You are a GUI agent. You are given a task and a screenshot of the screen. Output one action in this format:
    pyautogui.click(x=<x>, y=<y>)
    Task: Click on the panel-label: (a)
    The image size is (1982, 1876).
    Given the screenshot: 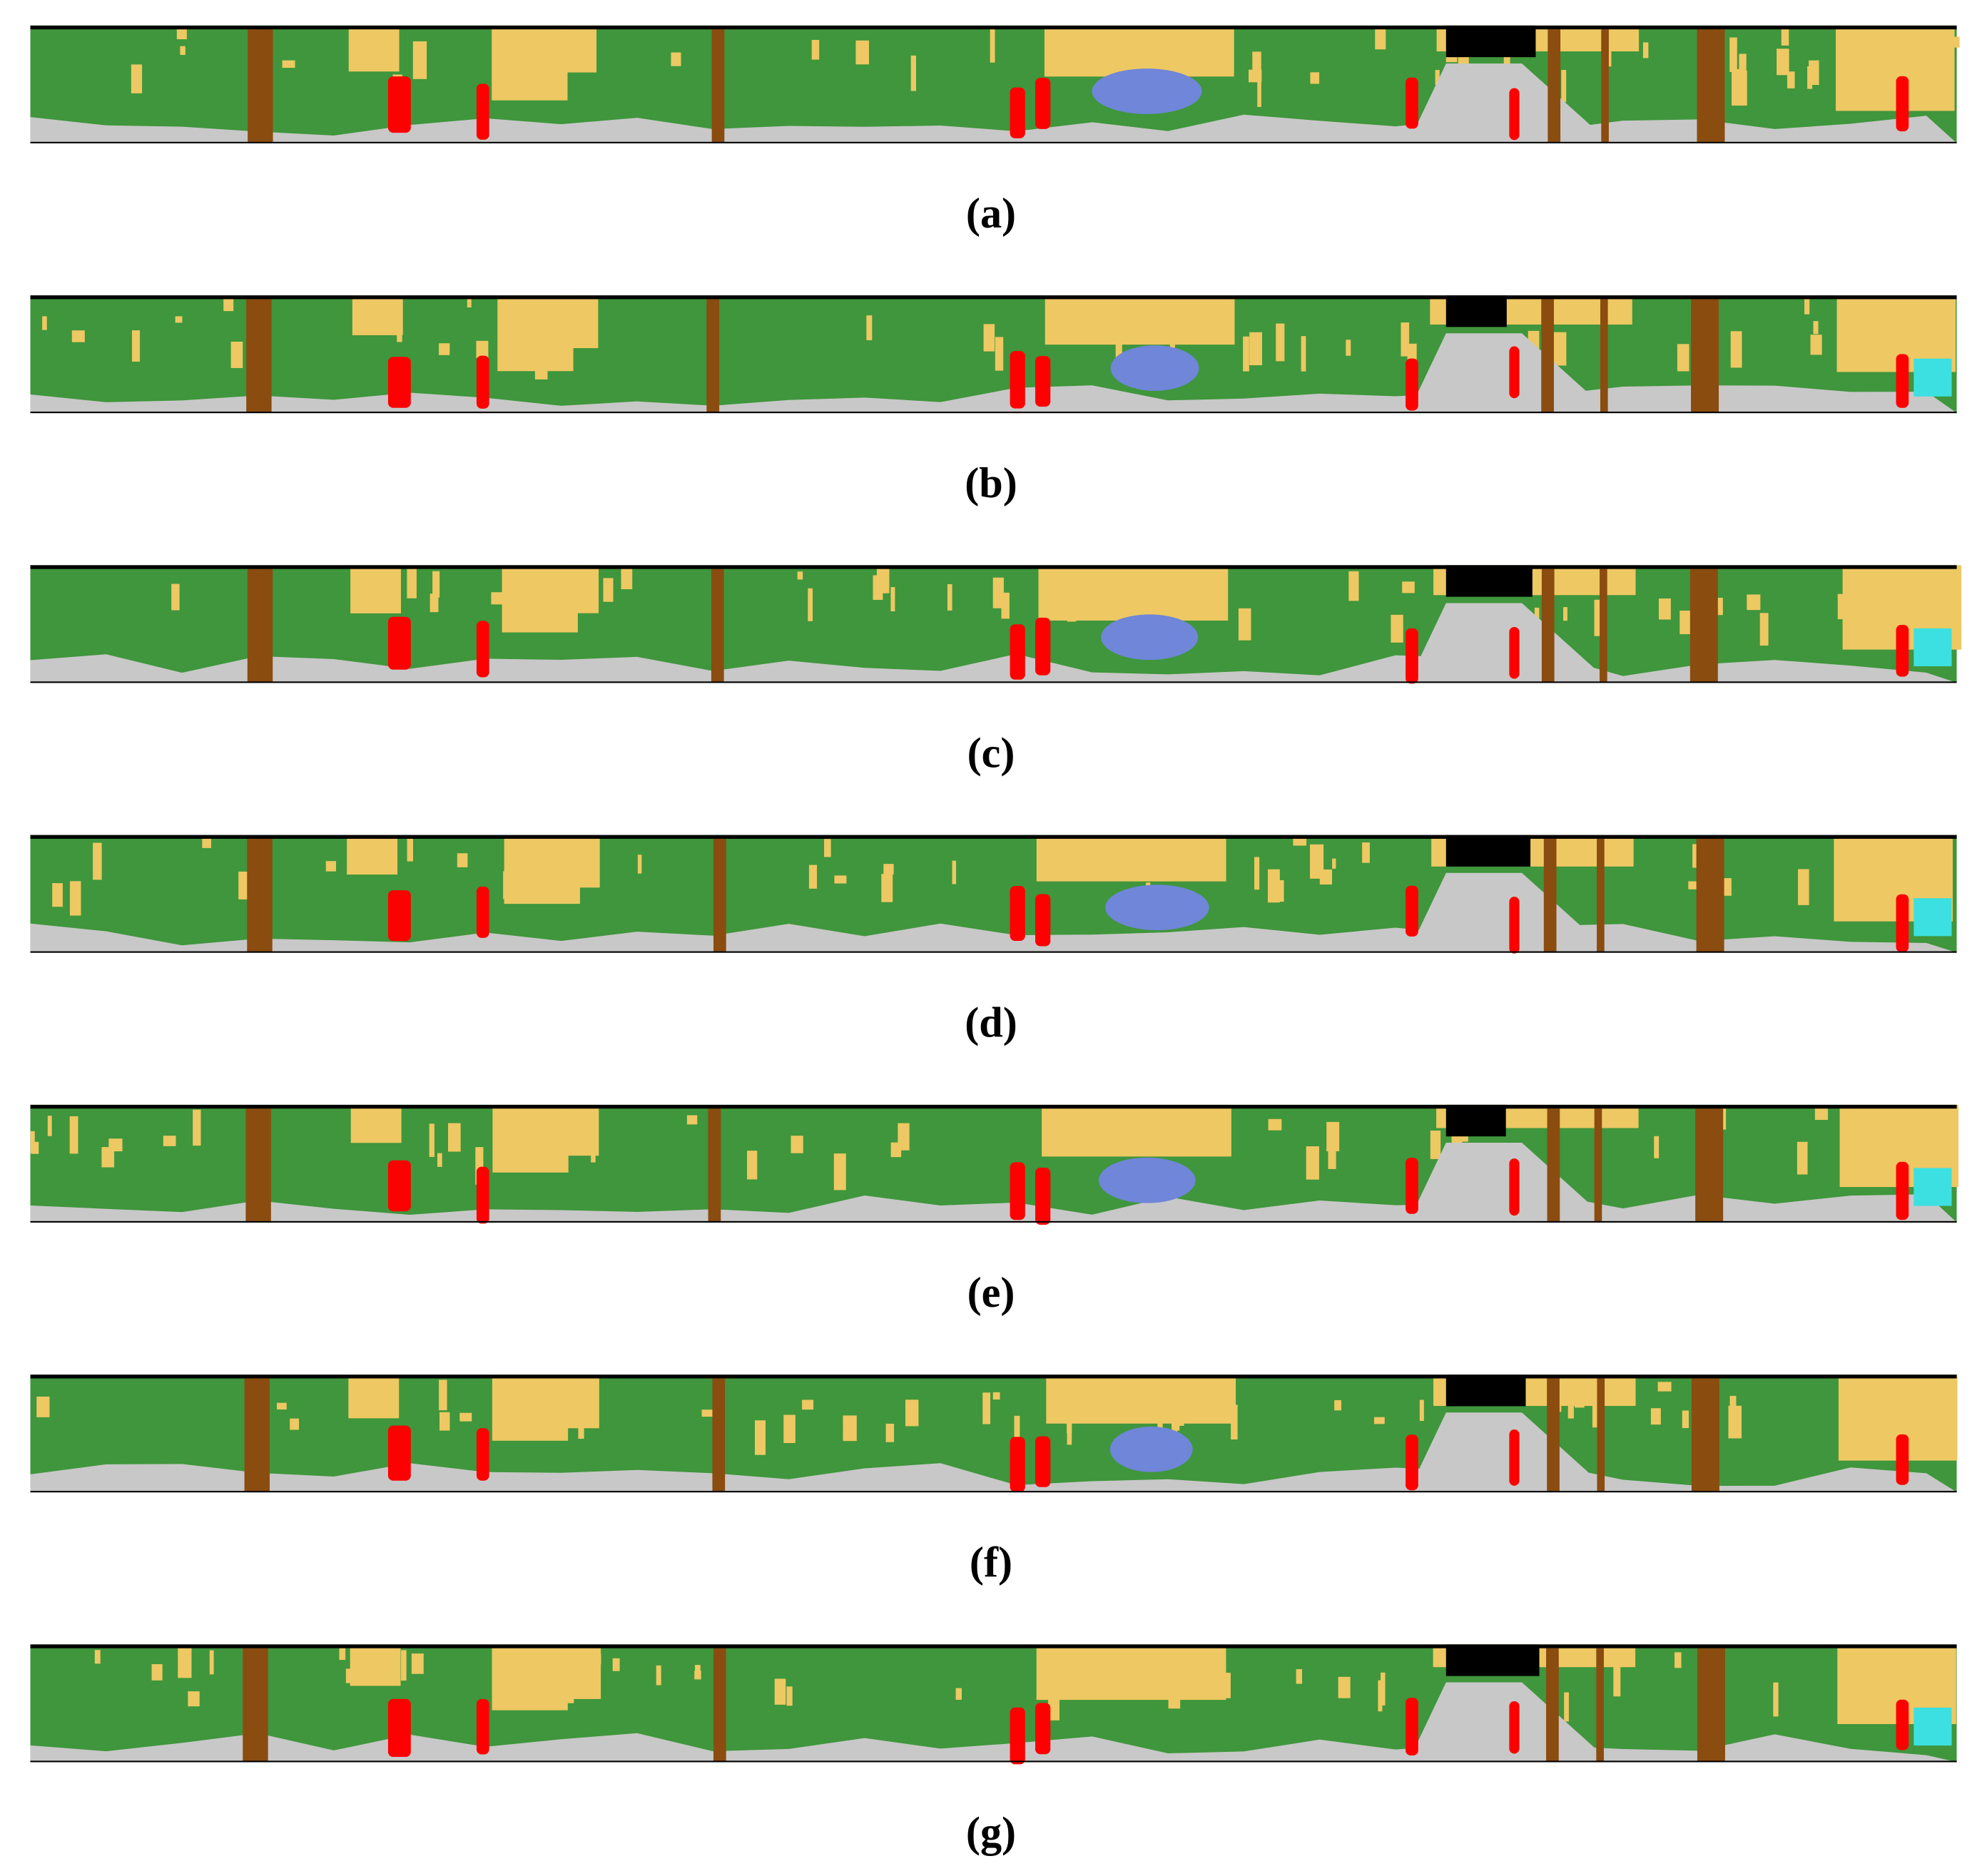 What is the action you would take?
    pyautogui.click(x=991, y=214)
    